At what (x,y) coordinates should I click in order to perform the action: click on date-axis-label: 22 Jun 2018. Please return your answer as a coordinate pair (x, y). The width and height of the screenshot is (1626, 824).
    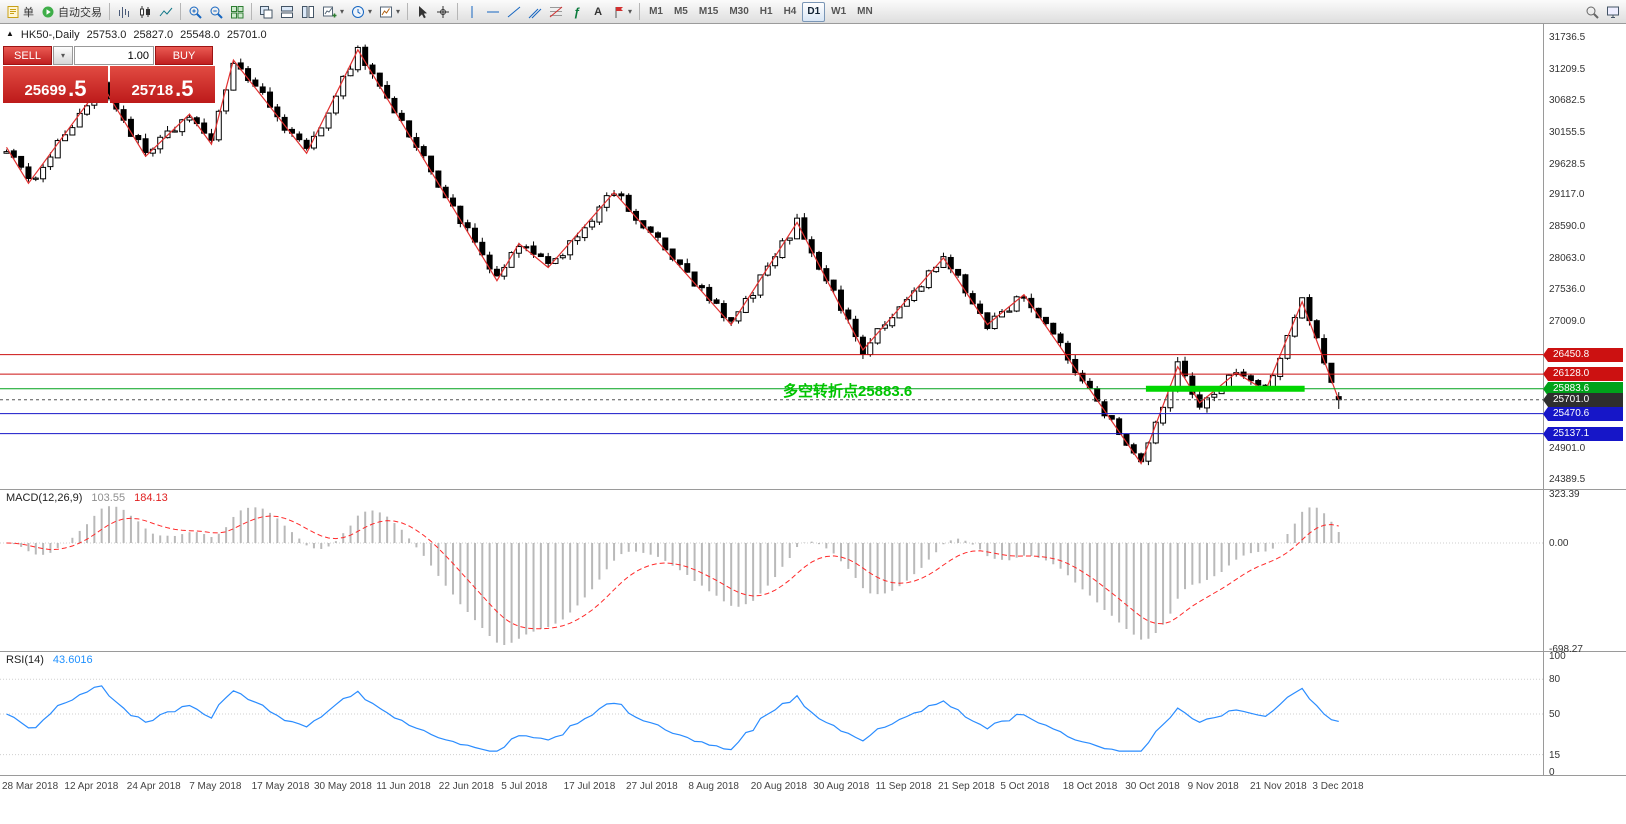
    Looking at the image, I should click on (466, 786).